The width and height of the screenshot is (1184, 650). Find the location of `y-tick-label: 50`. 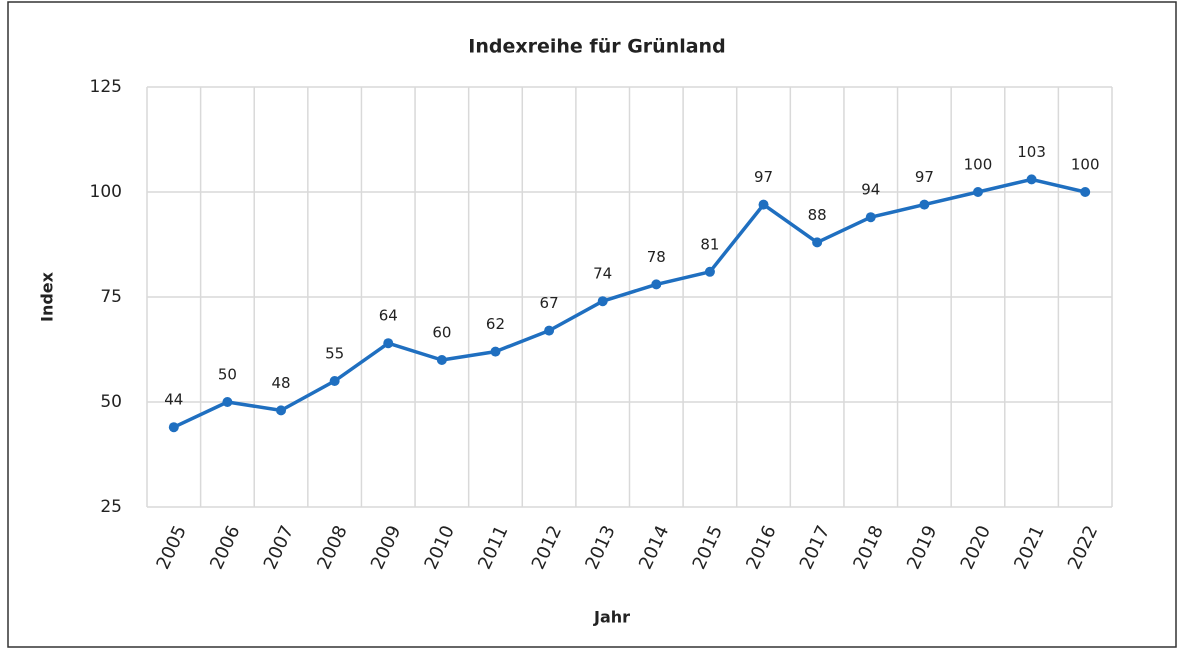

y-tick-label: 50 is located at coordinates (111, 402).